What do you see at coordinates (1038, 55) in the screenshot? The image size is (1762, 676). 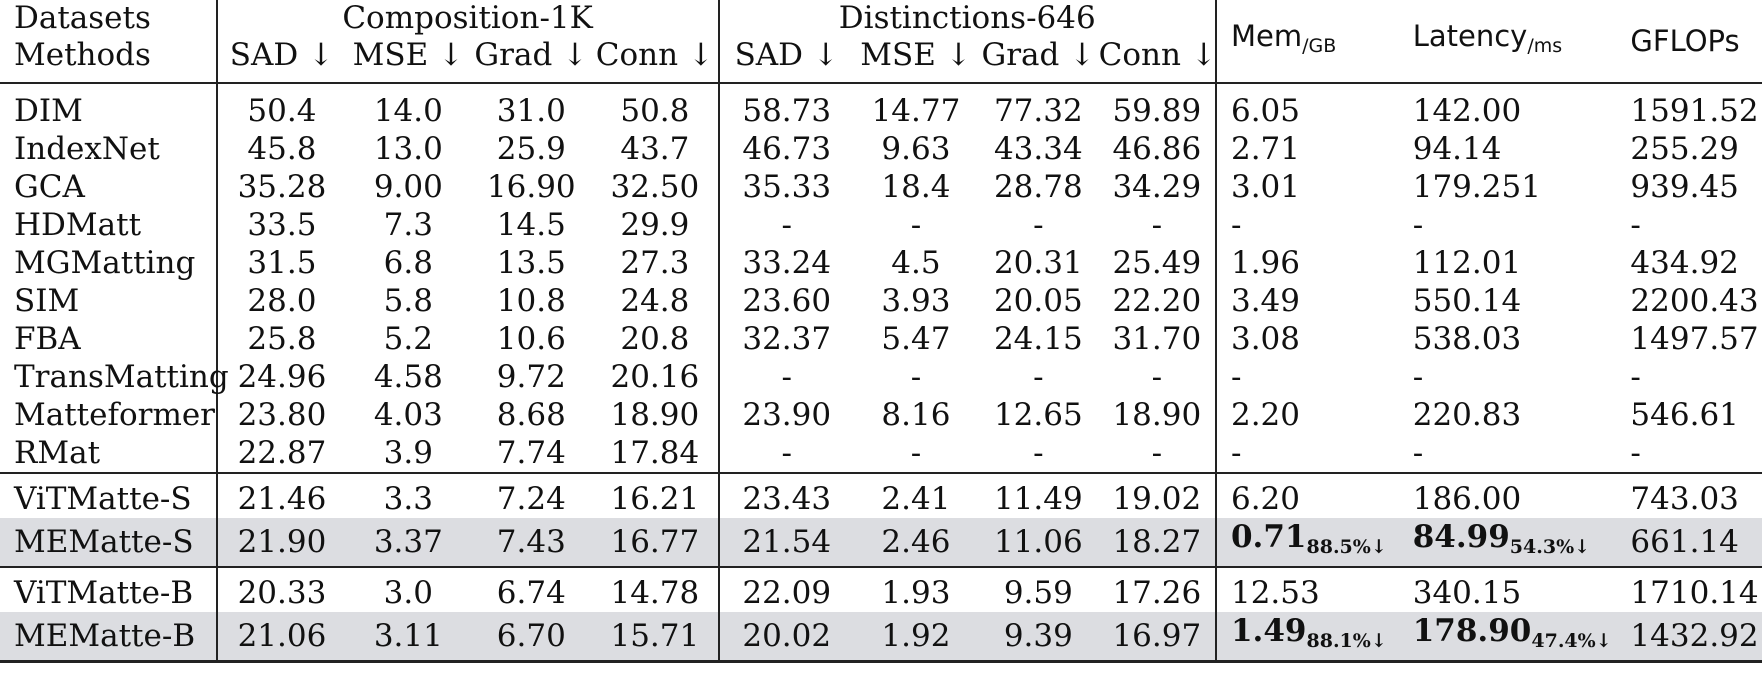 I see `d646-grad-header: Grad ↓` at bounding box center [1038, 55].